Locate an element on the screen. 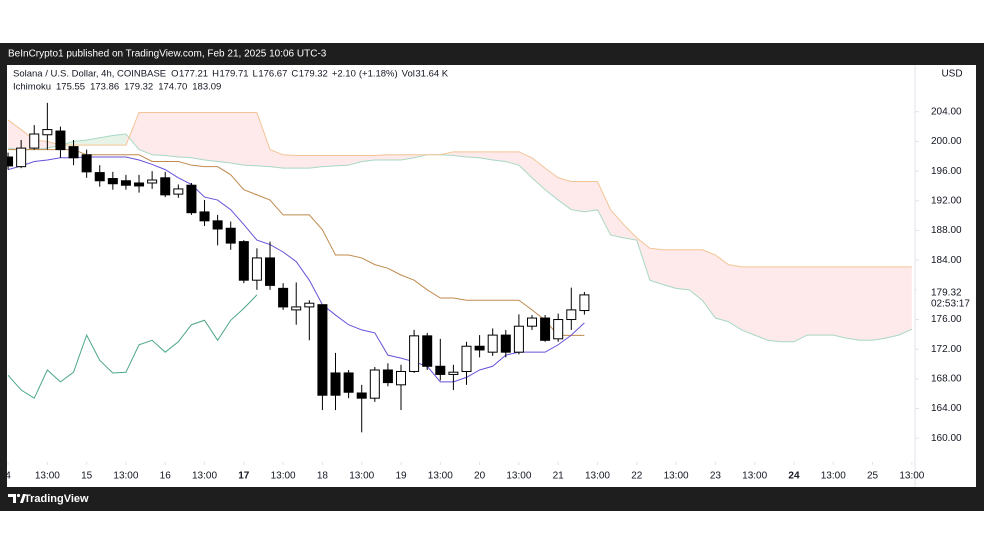 The image size is (984, 559). y-tick-label: 168.00 is located at coordinates (946, 379).